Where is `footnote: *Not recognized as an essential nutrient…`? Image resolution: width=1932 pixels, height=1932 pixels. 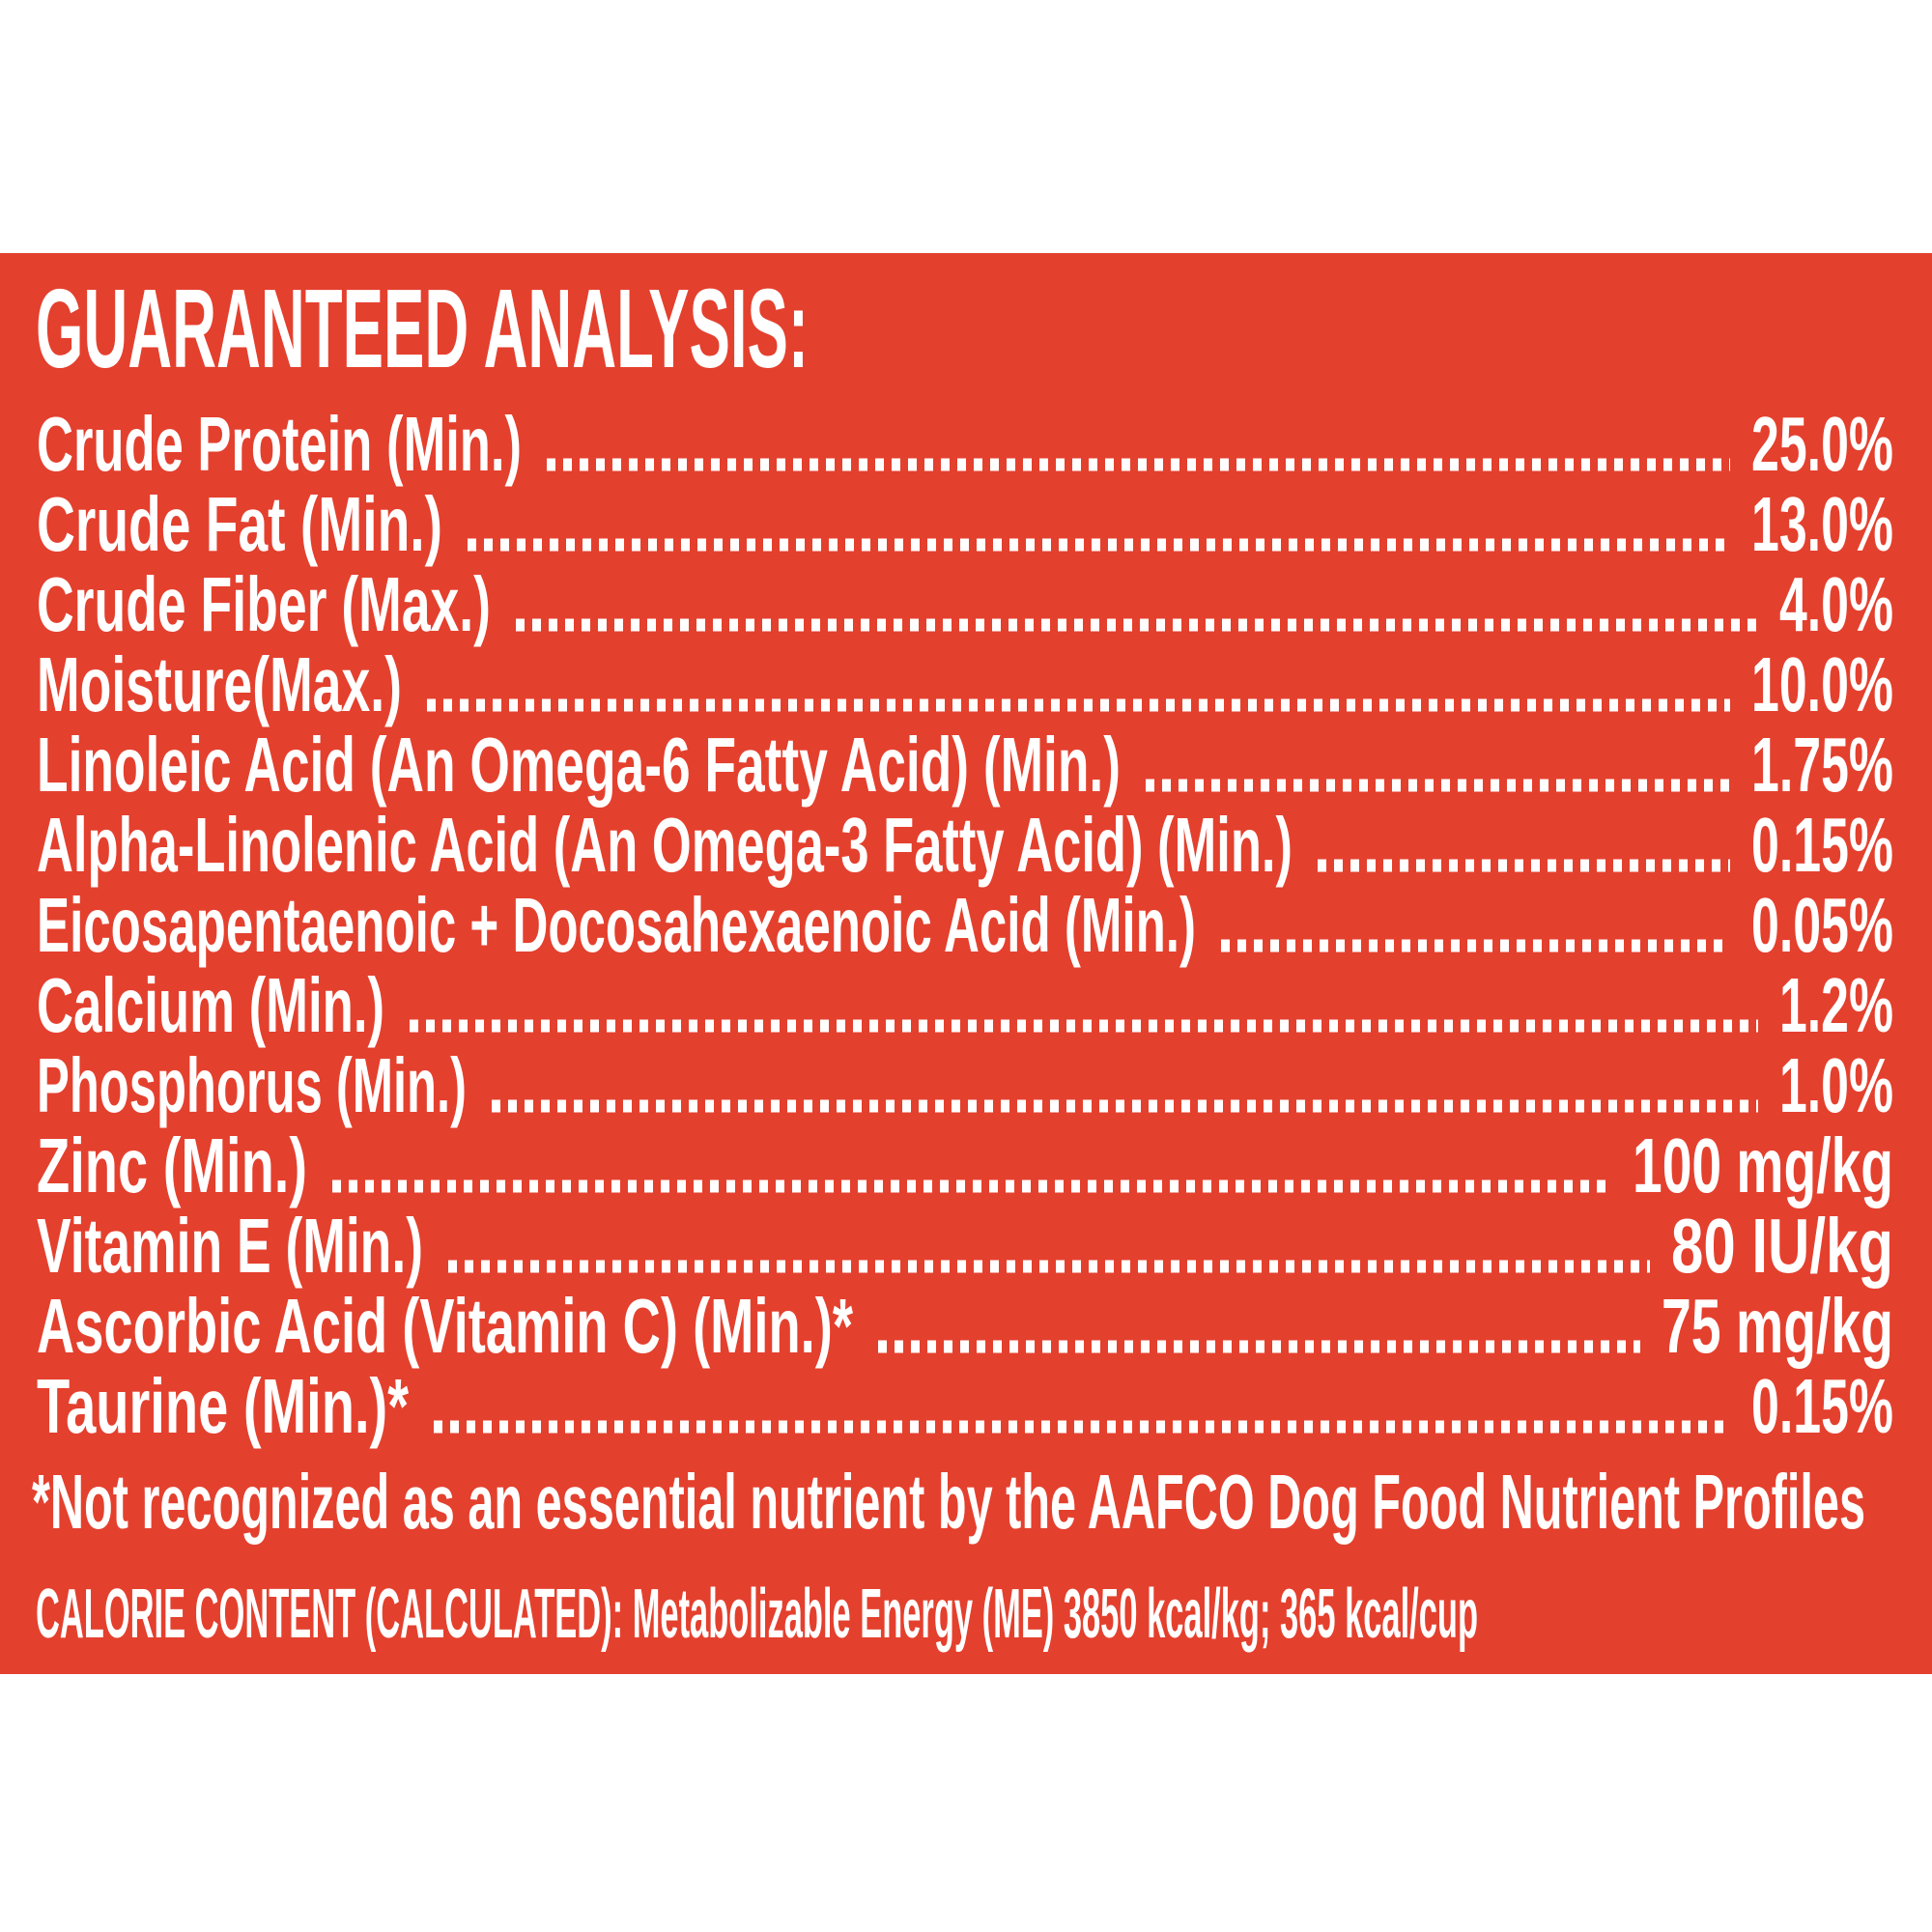
footnote: *Not recognized as an essential nutrient… is located at coordinates (948, 1502).